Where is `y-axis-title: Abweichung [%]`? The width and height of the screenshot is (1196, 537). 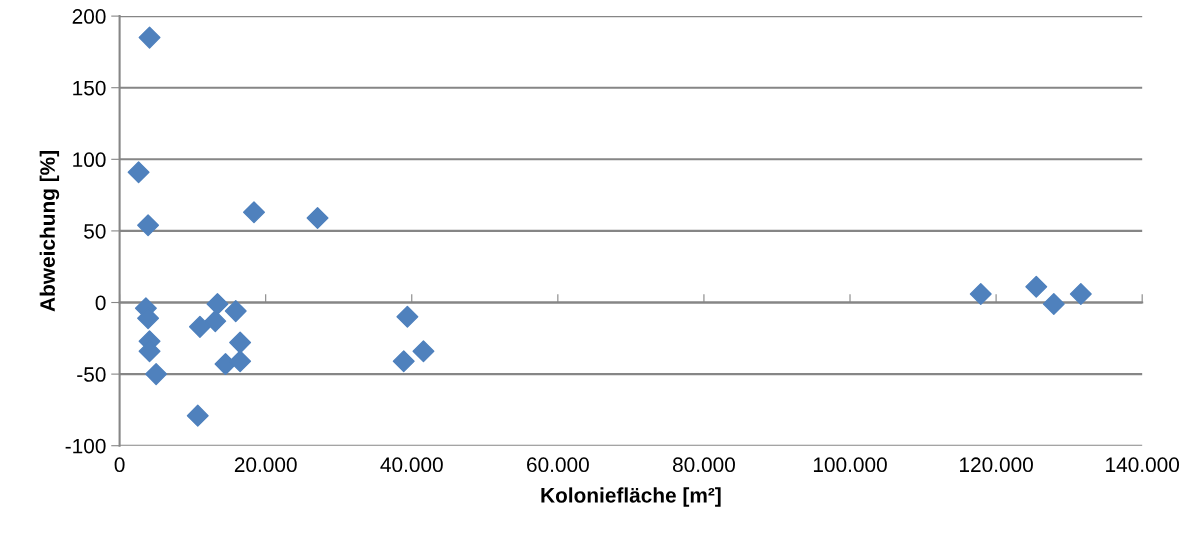
y-axis-title: Abweichung [%] is located at coordinates (49, 231).